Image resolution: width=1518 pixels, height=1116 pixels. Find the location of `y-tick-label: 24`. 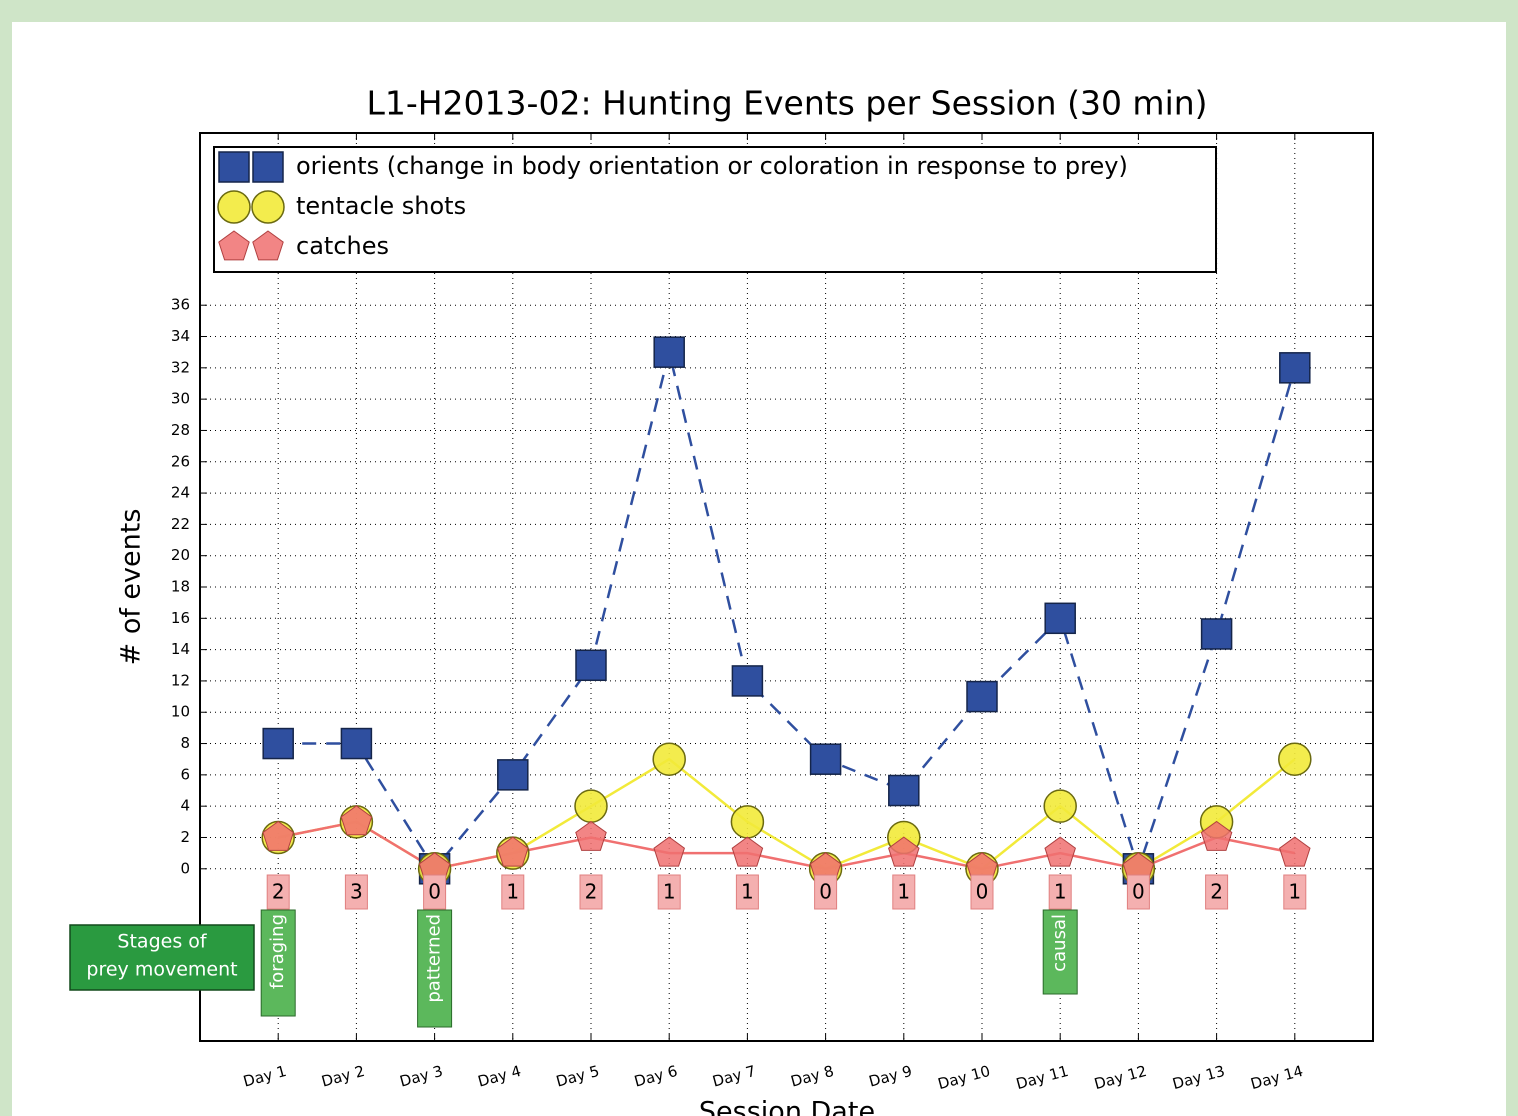

y-tick-label: 24 is located at coordinates (180, 493).